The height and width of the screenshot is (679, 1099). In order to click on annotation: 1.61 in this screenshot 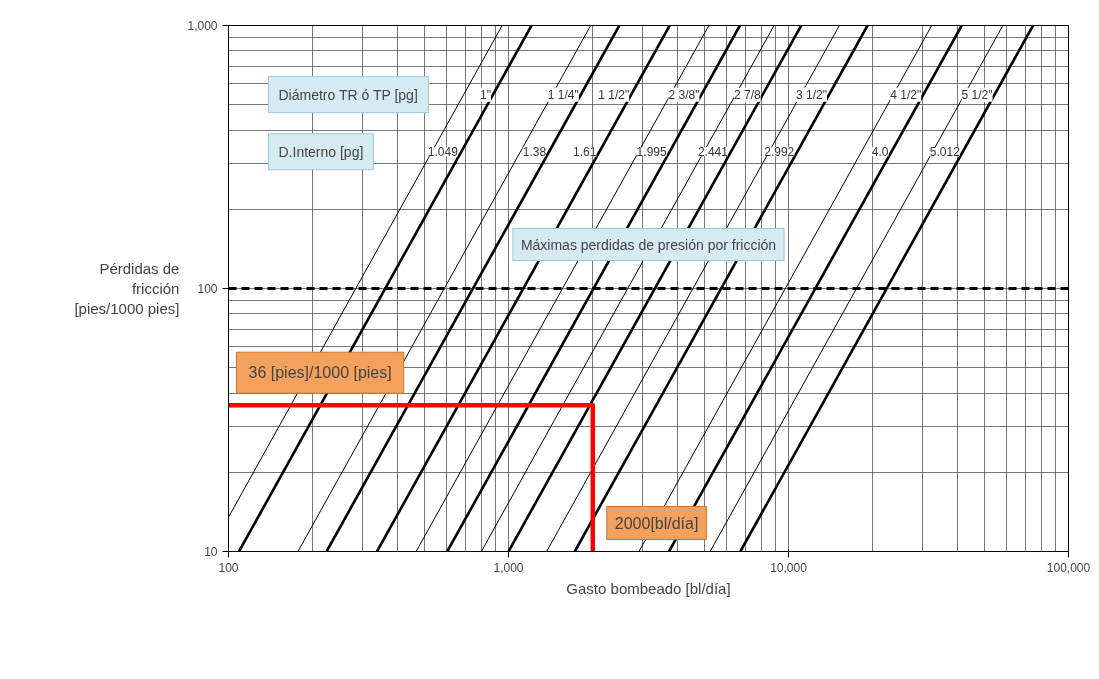, I will do `click(585, 152)`.